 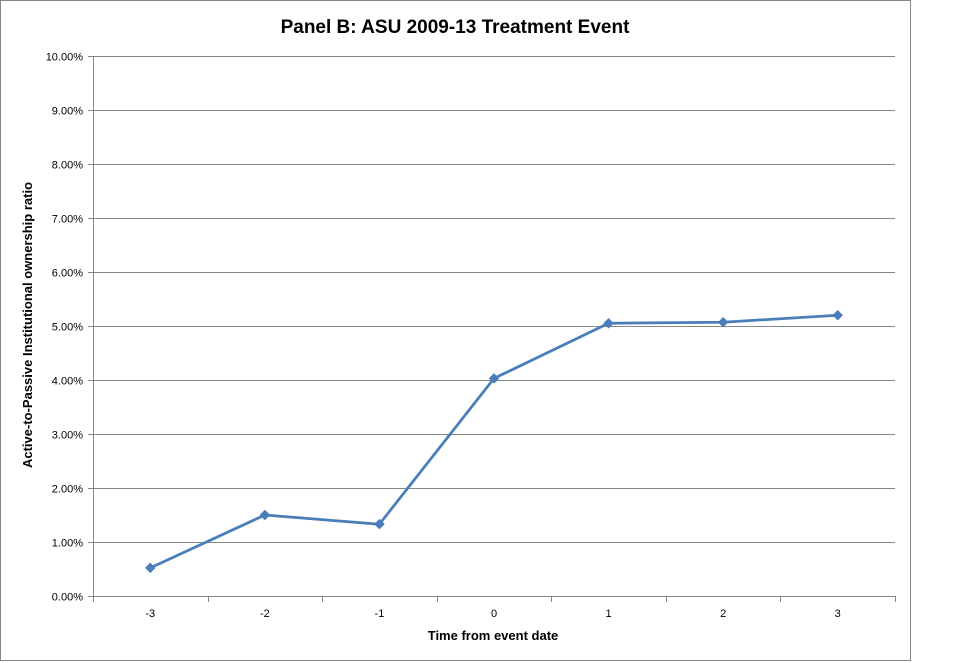 I want to click on y-tick-label: 3.00%, so click(x=67, y=436).